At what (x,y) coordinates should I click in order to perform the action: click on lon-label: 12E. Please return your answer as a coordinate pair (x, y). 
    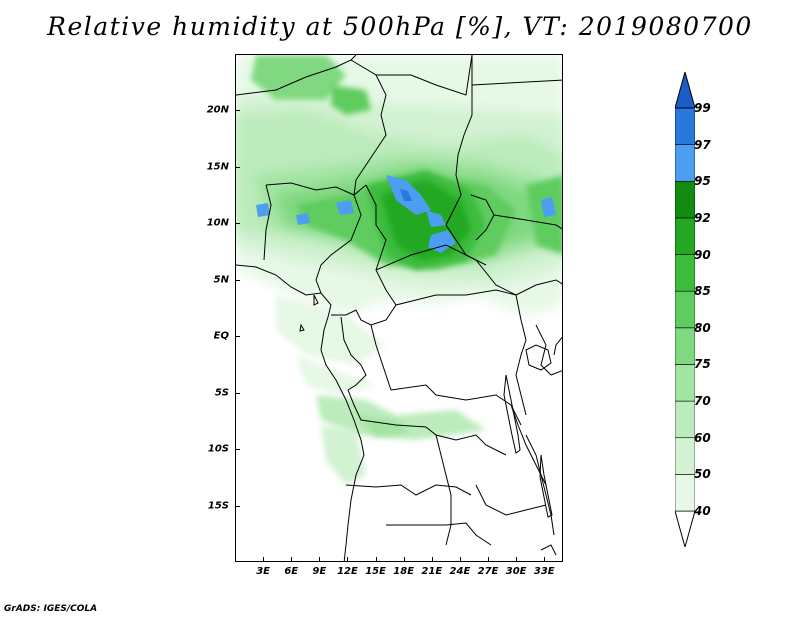
    Looking at the image, I should click on (347, 571).